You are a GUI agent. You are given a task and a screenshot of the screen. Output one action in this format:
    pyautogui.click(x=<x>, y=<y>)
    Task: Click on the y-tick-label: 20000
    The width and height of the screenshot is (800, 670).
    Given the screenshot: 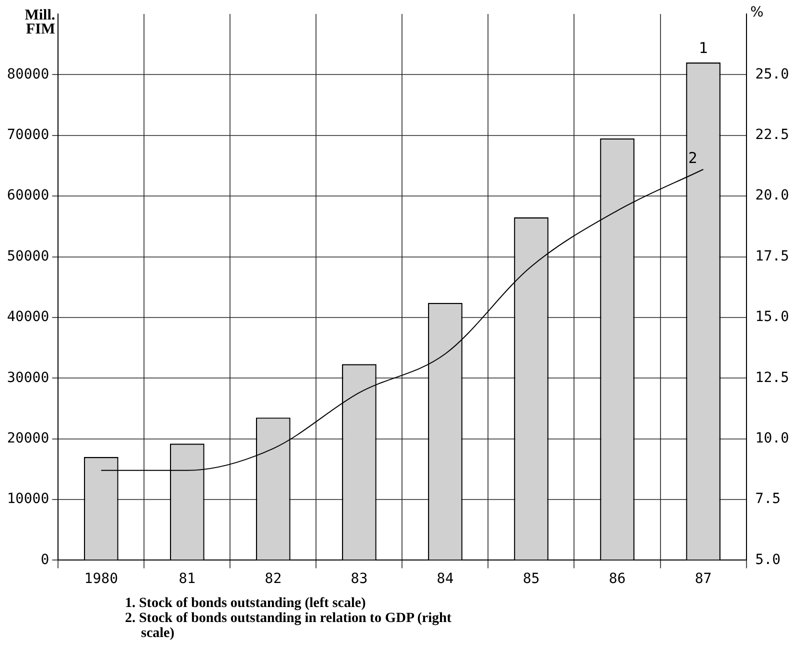 What is the action you would take?
    pyautogui.click(x=28, y=438)
    